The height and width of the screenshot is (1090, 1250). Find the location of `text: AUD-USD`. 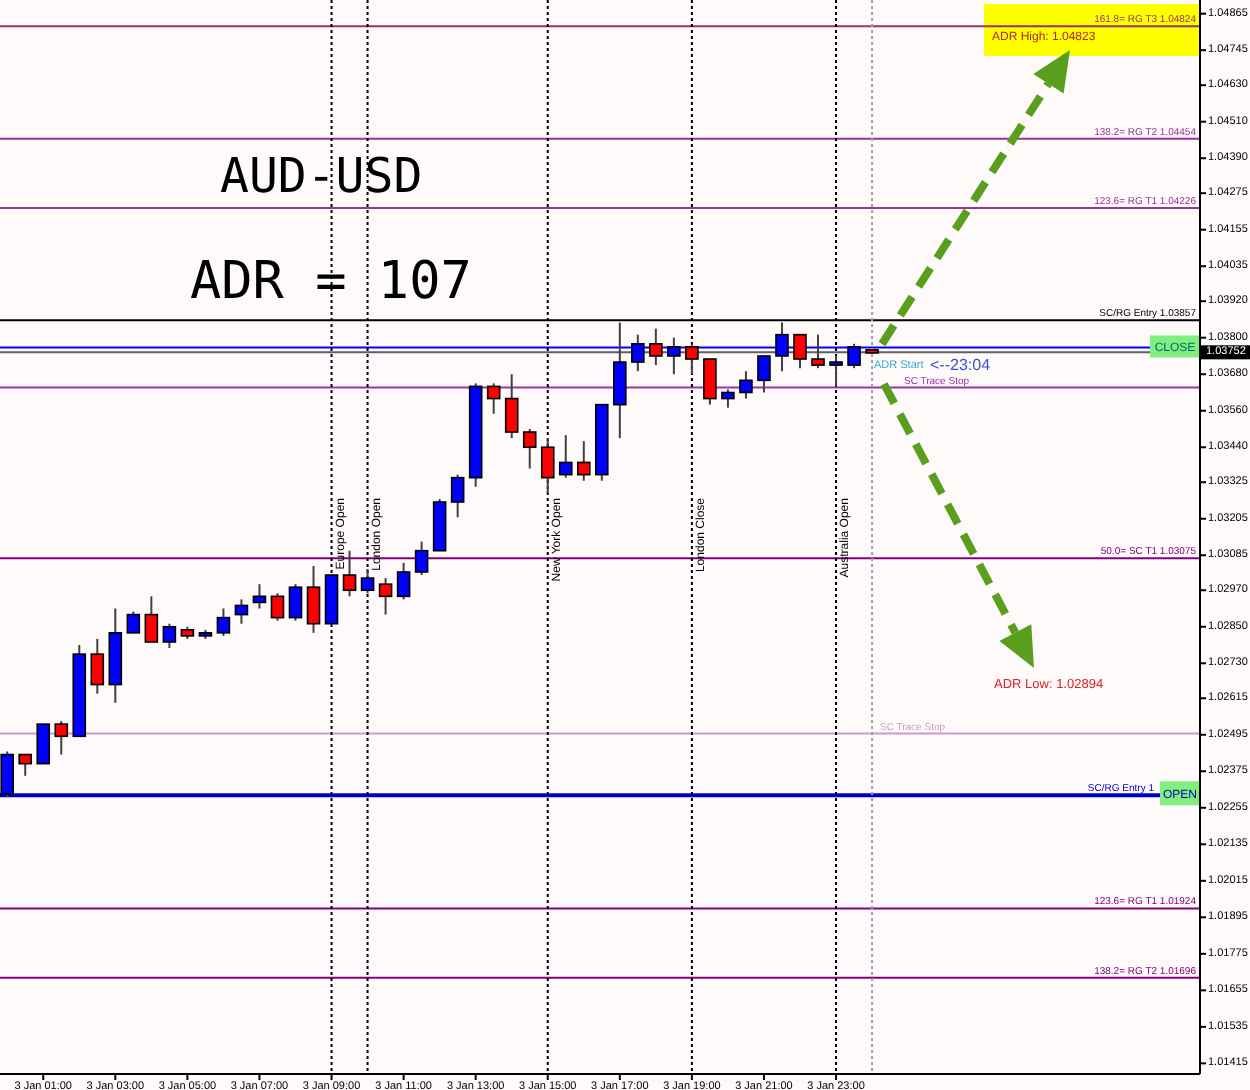

text: AUD-USD is located at coordinates (321, 176).